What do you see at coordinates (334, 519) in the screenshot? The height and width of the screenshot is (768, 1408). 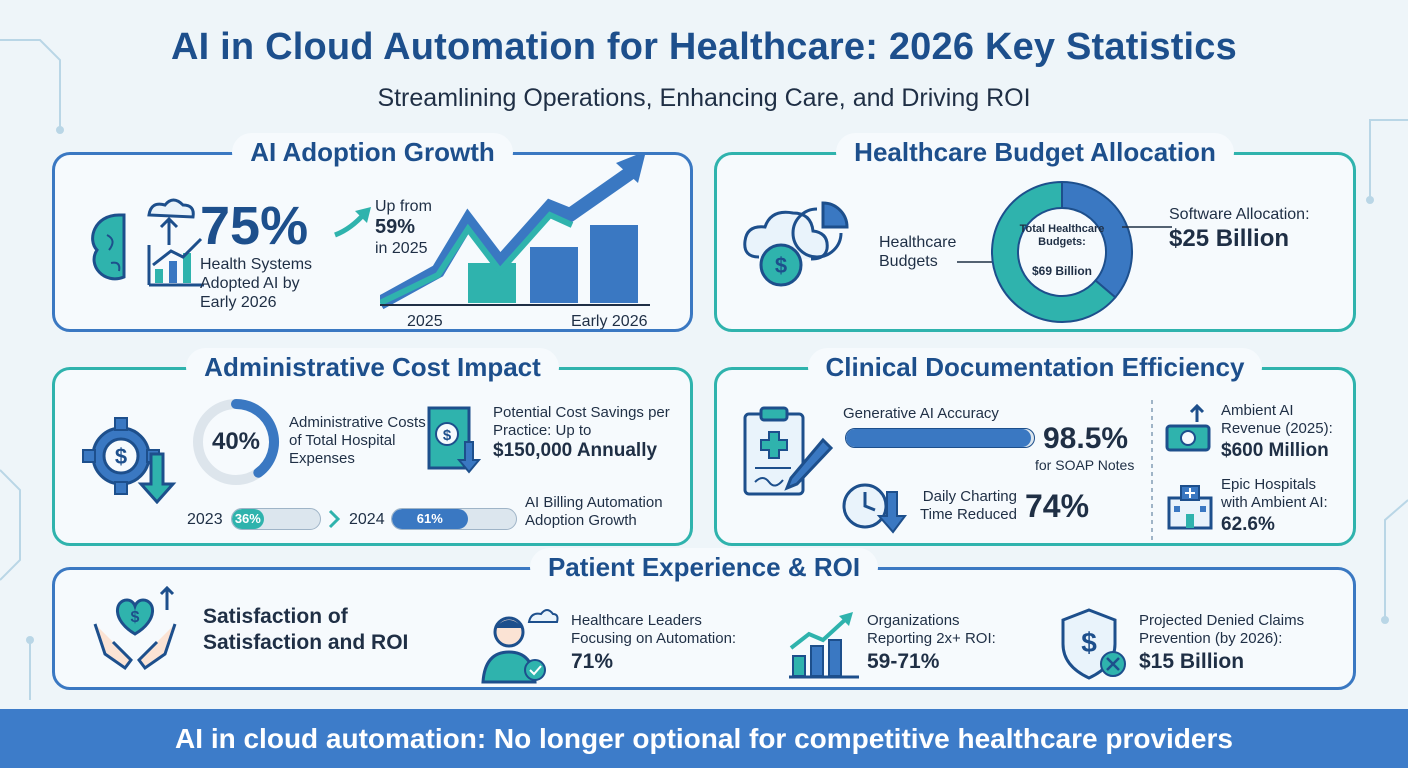 I see `chevron-right-icon` at bounding box center [334, 519].